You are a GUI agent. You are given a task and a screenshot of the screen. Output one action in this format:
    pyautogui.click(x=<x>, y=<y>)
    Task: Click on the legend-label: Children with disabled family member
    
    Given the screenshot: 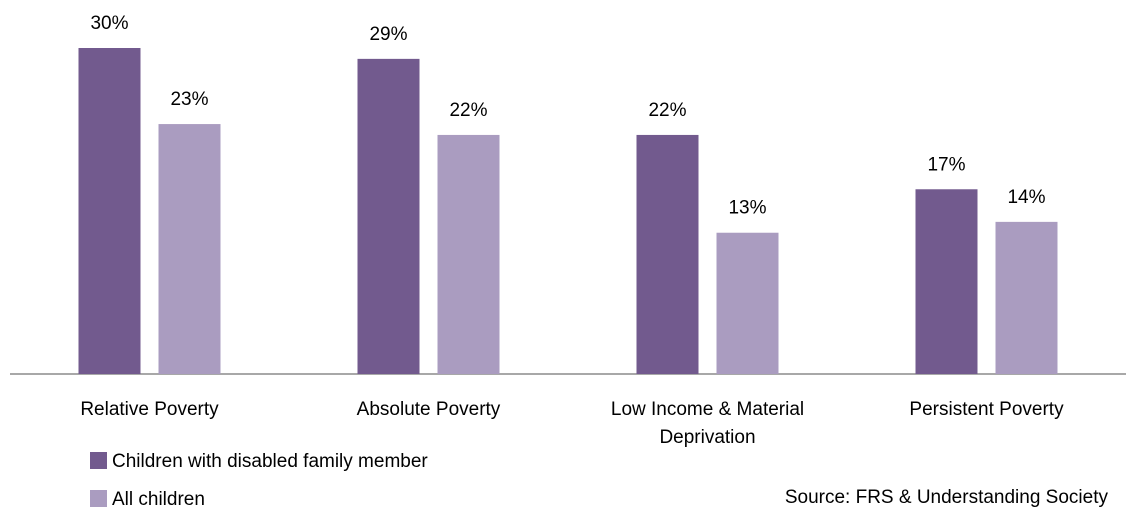 What is the action you would take?
    pyautogui.click(x=270, y=461)
    